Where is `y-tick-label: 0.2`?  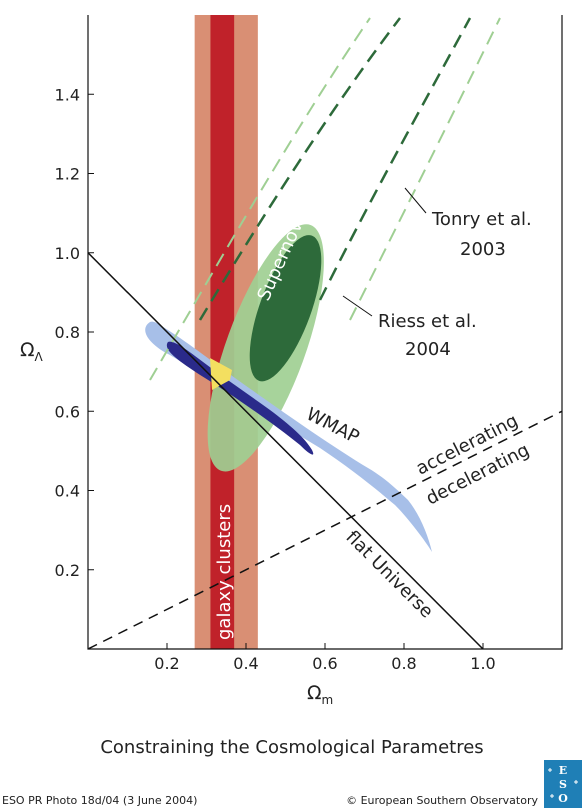 y-tick-label: 0.2 is located at coordinates (67, 570).